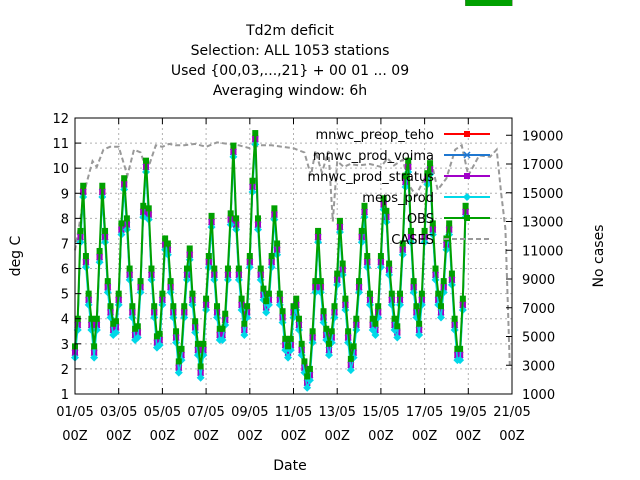 The image size is (640, 480). Describe the element at coordinates (398, 198) in the screenshot. I see `legend-label-meps_prod: meps_prod` at that location.